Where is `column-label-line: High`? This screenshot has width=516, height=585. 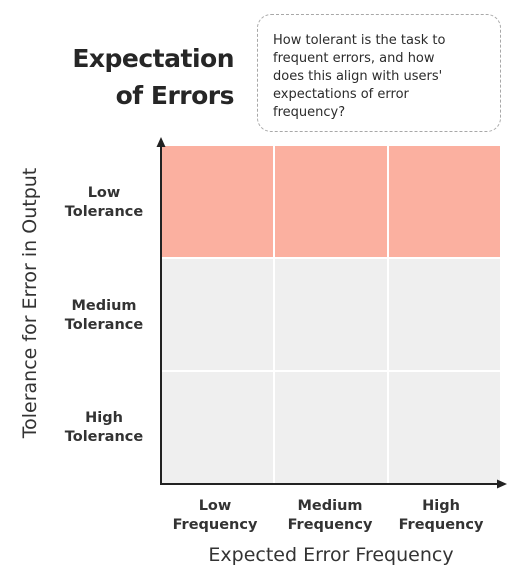
column-label-line: High is located at coordinates (441, 506).